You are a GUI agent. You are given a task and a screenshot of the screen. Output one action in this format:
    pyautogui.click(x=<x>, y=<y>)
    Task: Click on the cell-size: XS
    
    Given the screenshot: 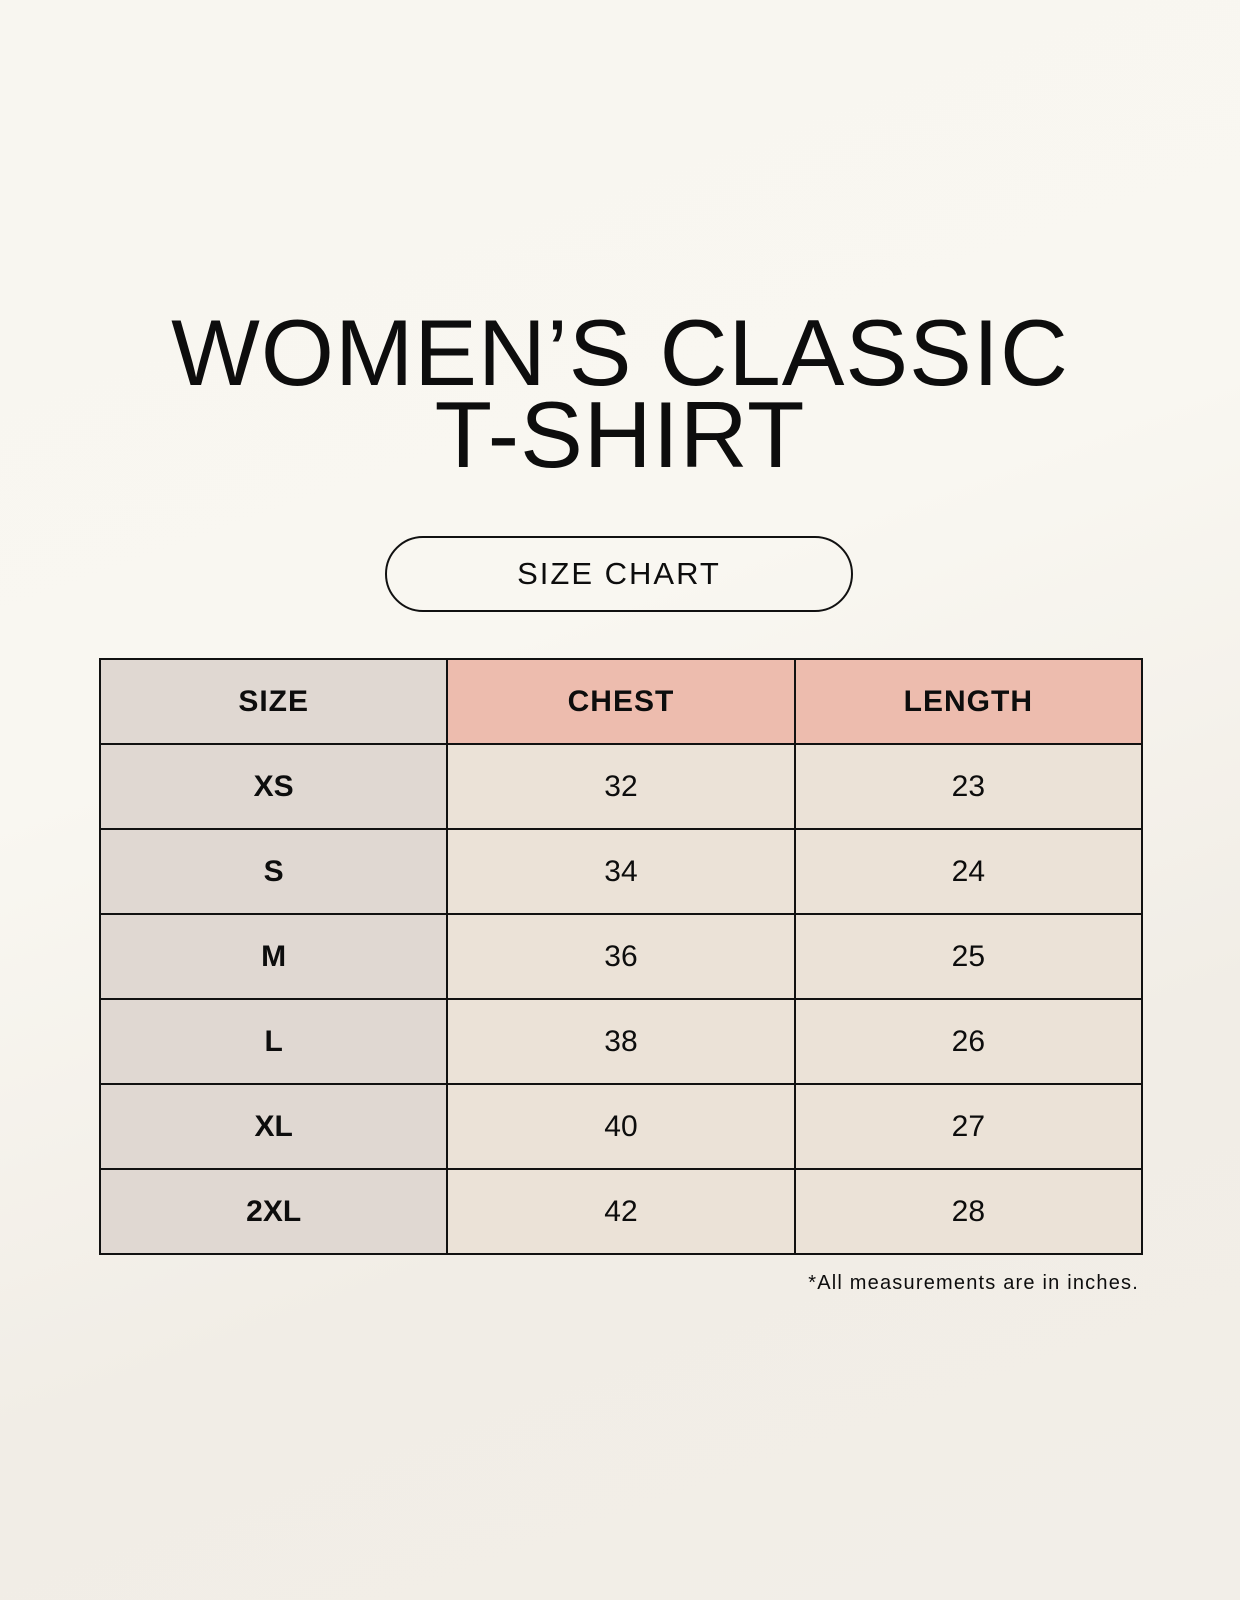 What is the action you would take?
    pyautogui.click(x=273, y=786)
    